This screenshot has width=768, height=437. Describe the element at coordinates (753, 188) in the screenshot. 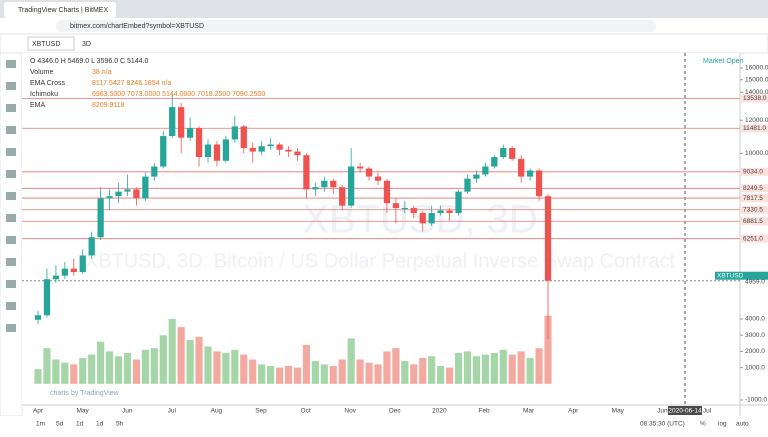

I see `level-label: 8249.5` at that location.